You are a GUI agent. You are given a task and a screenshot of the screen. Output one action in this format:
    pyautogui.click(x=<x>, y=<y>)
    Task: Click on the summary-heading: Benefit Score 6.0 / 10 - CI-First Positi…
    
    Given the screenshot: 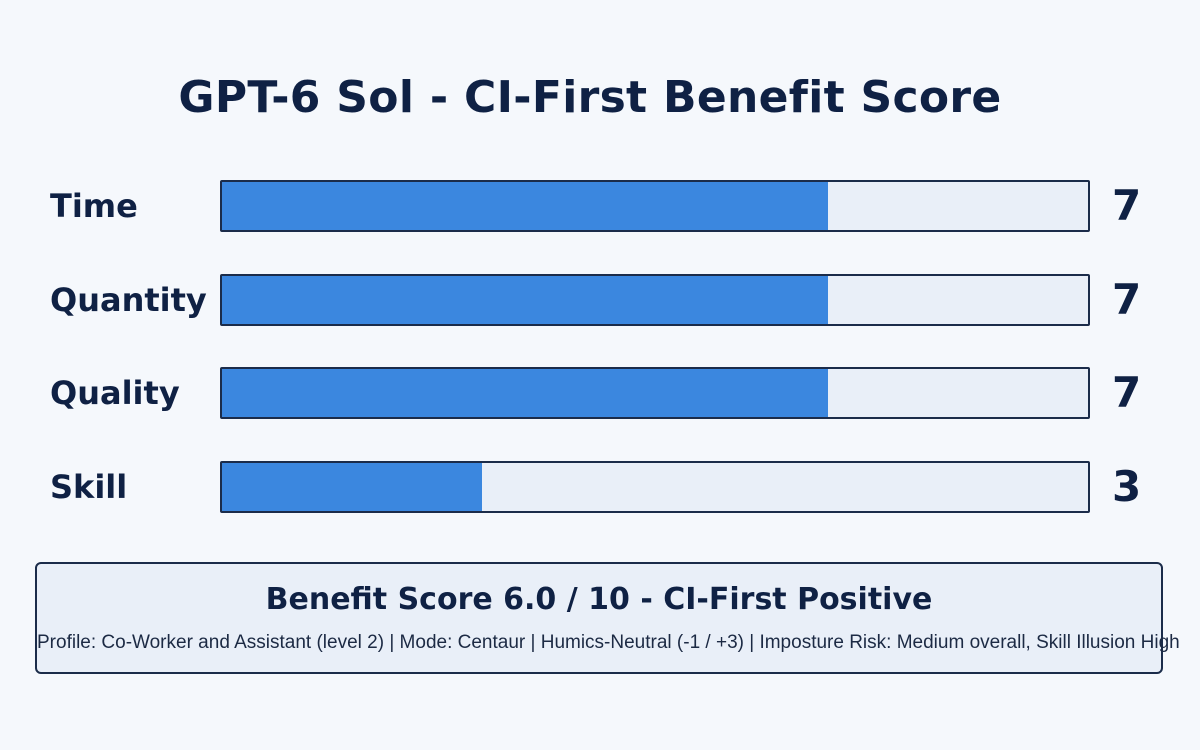 What is the action you would take?
    pyautogui.click(x=599, y=599)
    